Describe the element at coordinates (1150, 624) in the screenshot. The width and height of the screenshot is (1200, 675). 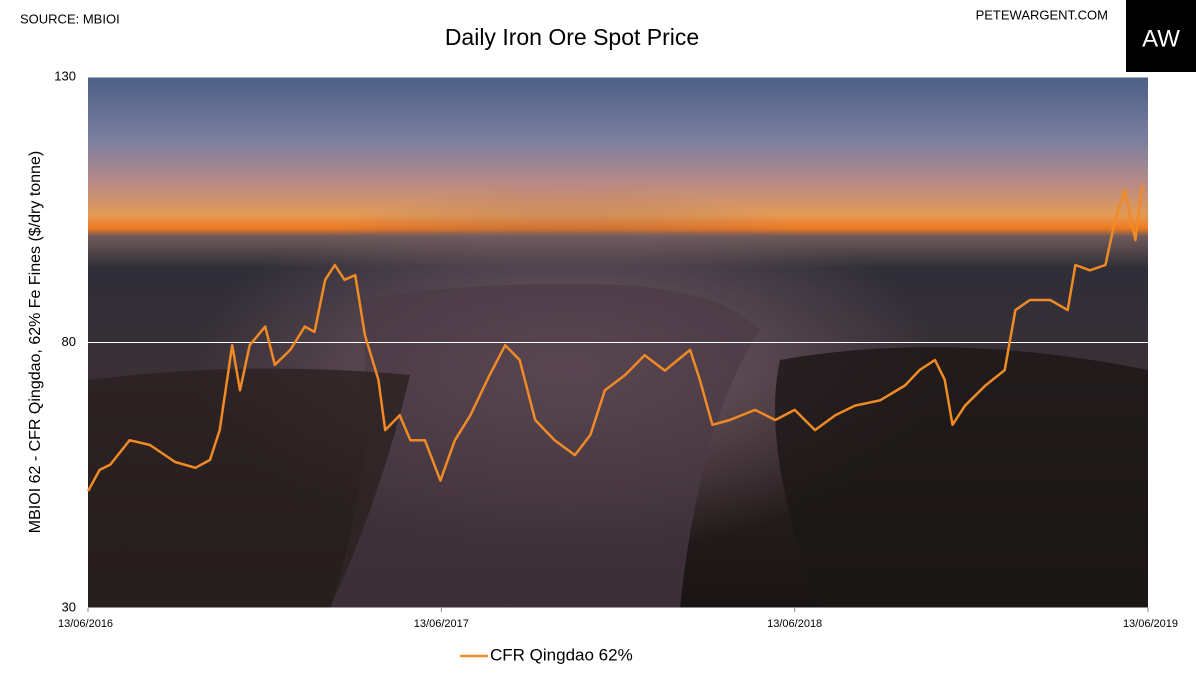
I see `x-tick-label: 13/06/2019` at that location.